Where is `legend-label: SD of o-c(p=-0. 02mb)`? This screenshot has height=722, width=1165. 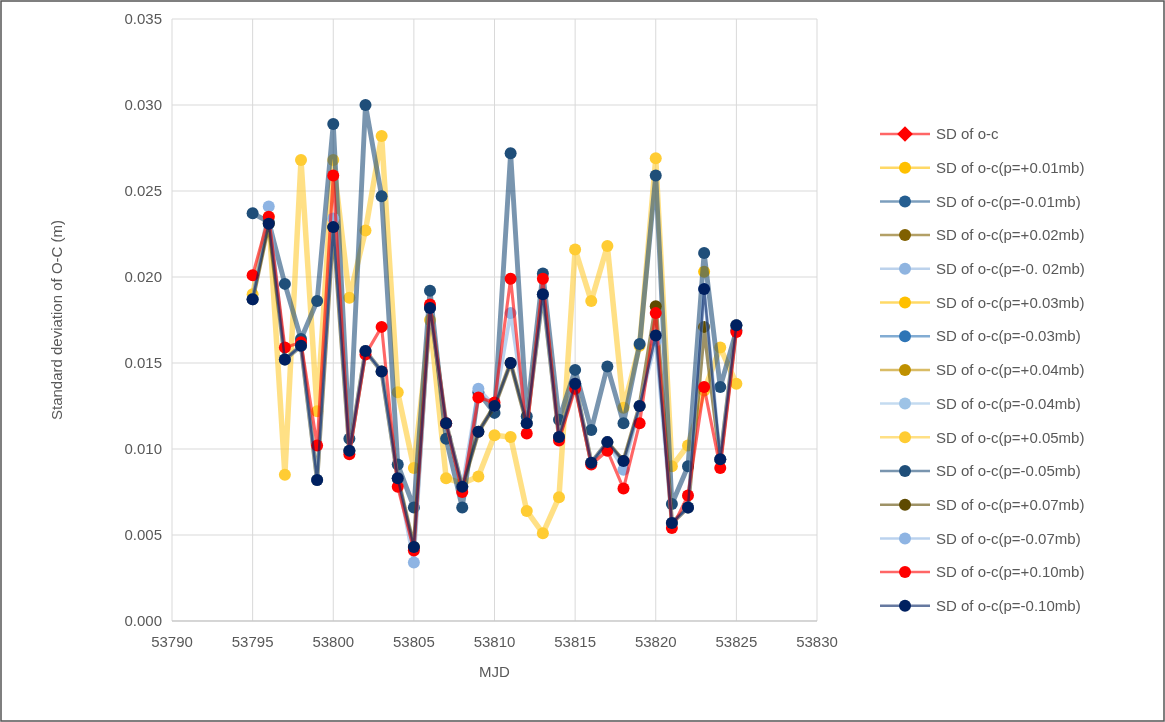
legend-label: SD of o-c(p=-0. 02mb) is located at coordinates (1010, 269).